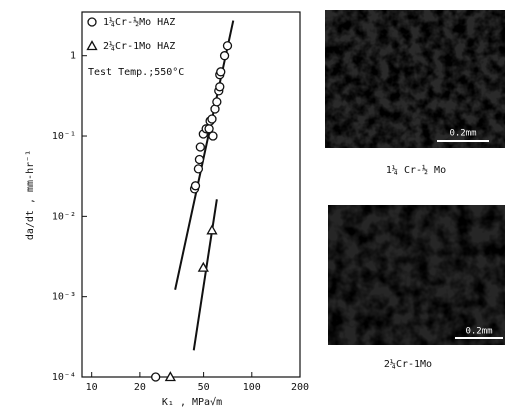 Image resolution: width=514 pixels, height=414 pixels. Describe the element at coordinates (92, 387) in the screenshot. I see `x-tick-label: 10` at that location.